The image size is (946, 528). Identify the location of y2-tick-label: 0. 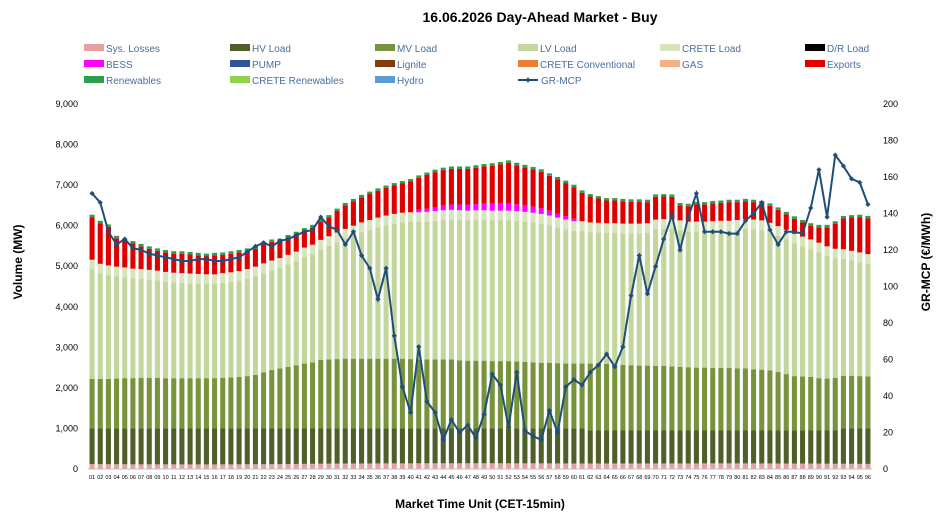
(885, 469).